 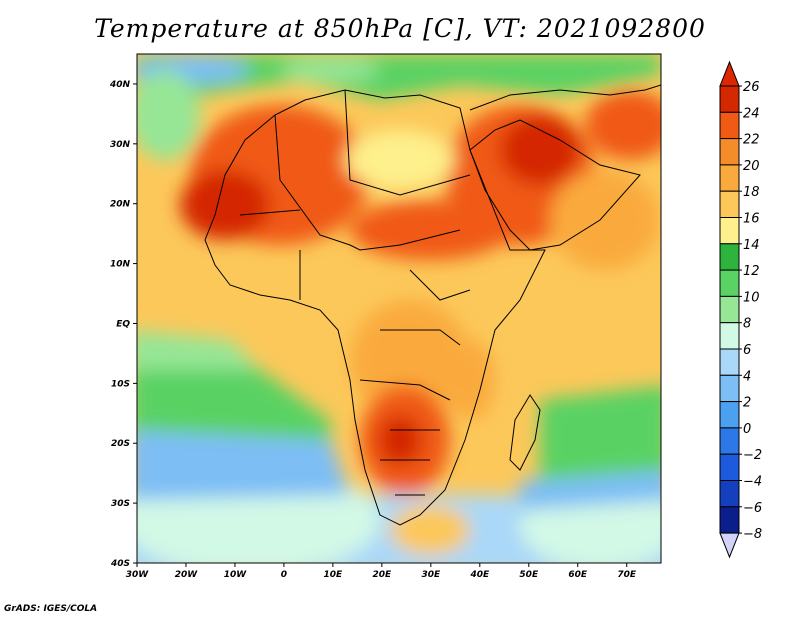 What do you see at coordinates (120, 444) in the screenshot?
I see `lat-tick-label: 20S` at bounding box center [120, 444].